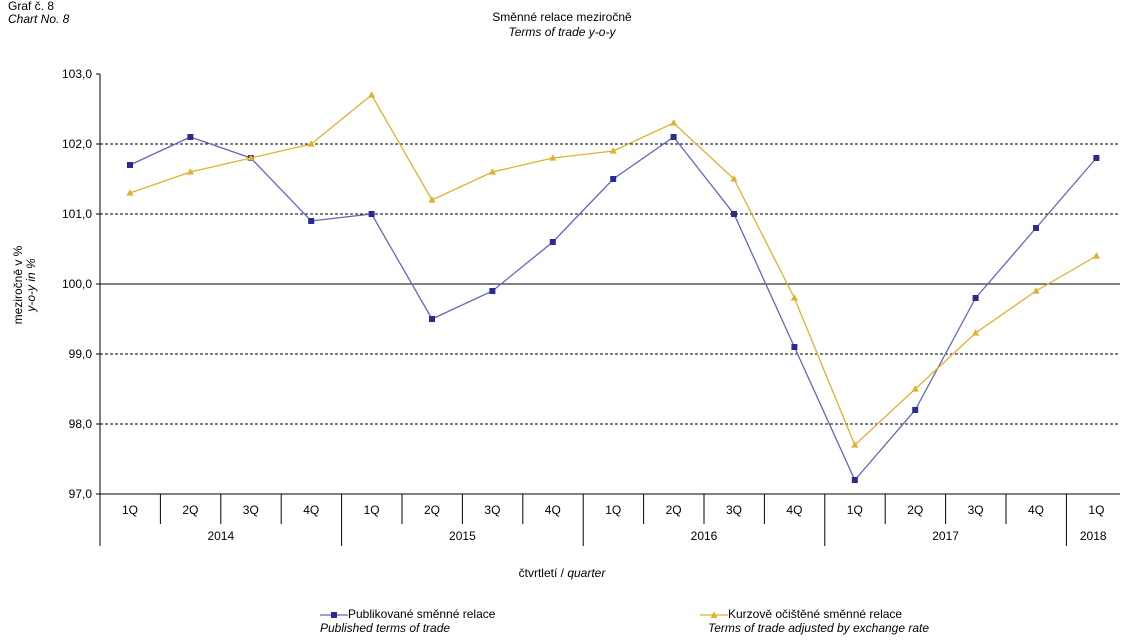  What do you see at coordinates (18, 284) in the screenshot?
I see `y-axis-label: meziročně v %` at bounding box center [18, 284].